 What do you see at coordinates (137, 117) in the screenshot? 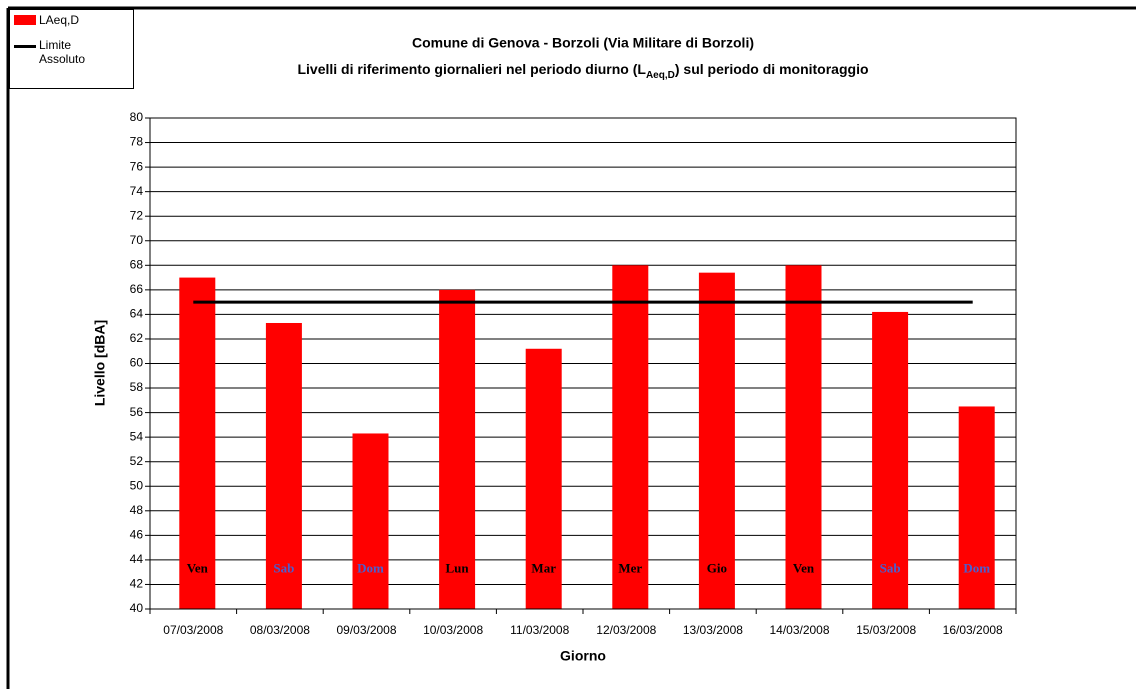
I see `y-tick-label: 80` at bounding box center [137, 117].